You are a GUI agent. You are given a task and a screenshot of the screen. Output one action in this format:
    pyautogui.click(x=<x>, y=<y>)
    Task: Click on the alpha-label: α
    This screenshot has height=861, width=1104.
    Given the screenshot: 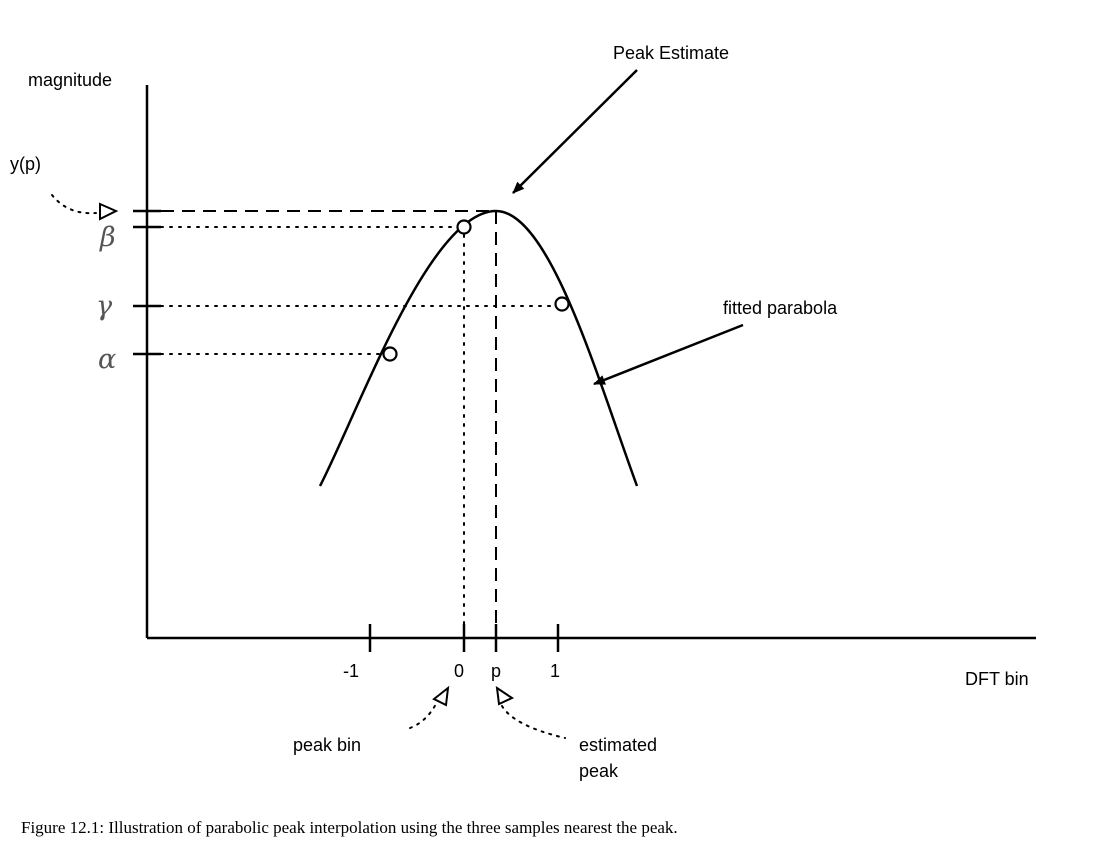 What is the action you would take?
    pyautogui.click(x=107, y=359)
    